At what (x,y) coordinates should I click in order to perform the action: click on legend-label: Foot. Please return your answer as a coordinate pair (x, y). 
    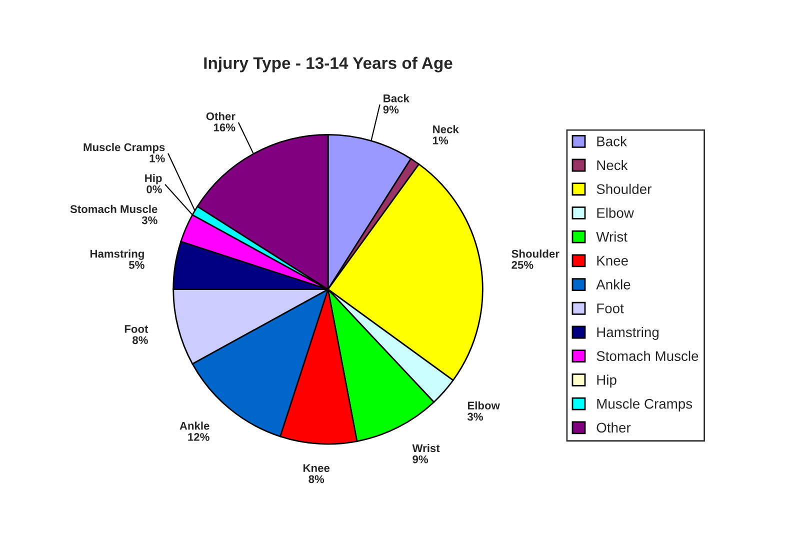
    Looking at the image, I should click on (610, 309).